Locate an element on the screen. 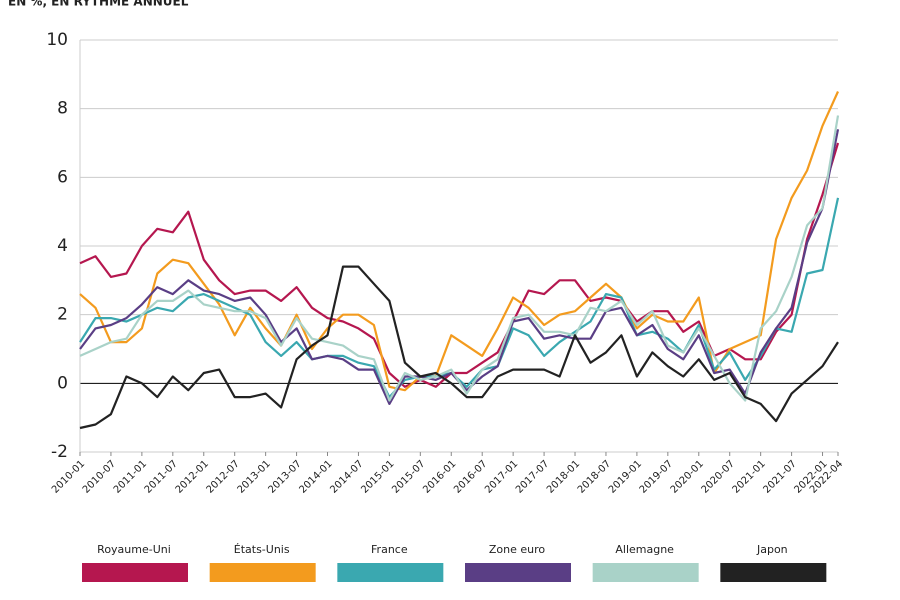  legend-label: Royaume-Uni is located at coordinates (134, 549).